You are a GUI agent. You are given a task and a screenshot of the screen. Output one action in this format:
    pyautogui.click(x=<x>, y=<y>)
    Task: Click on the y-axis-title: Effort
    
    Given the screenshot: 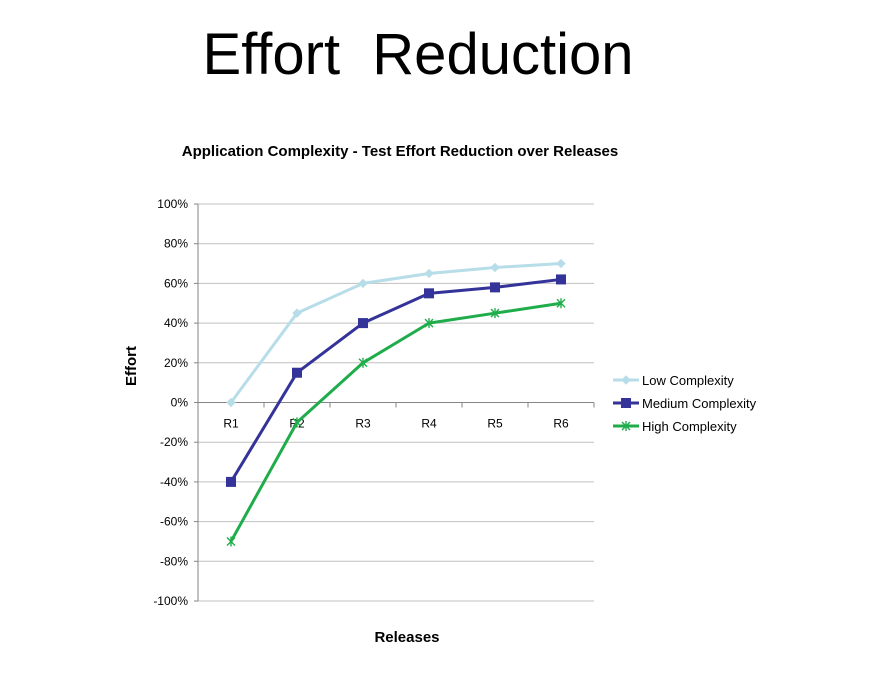 What is the action you would take?
    pyautogui.click(x=131, y=366)
    